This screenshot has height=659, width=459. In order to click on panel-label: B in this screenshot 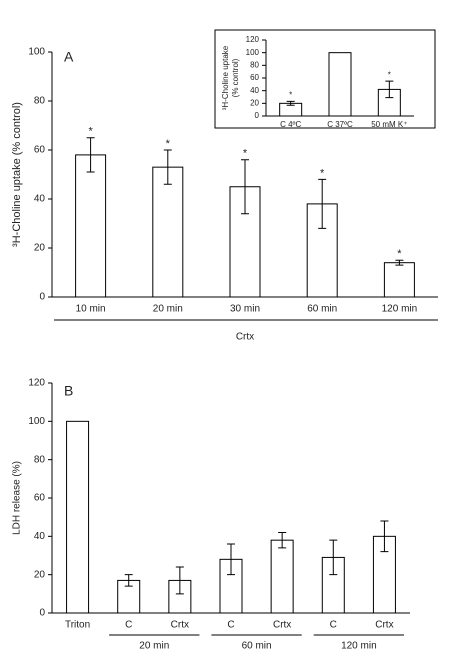, I will do `click(68, 391)`.